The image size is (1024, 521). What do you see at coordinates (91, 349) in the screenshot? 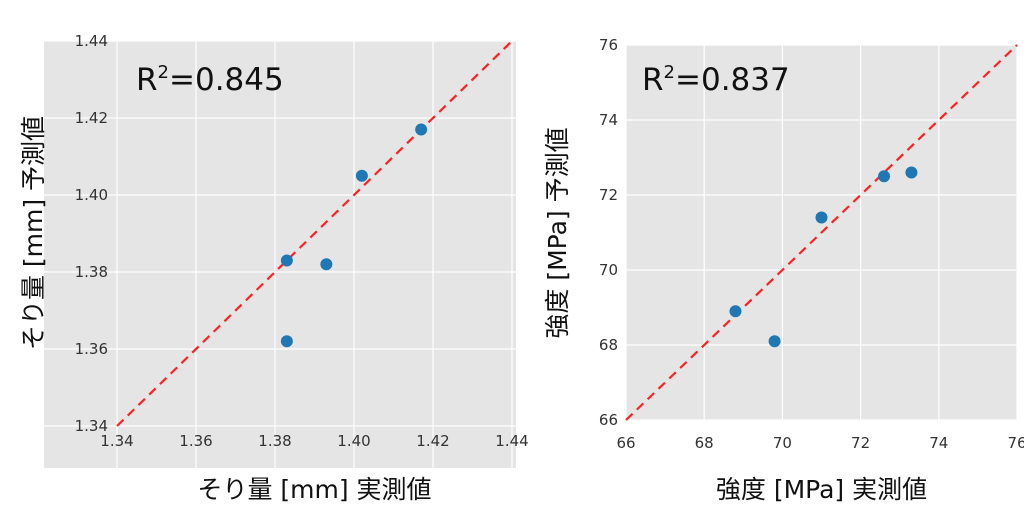
I see `y-tick-label: 1.36` at bounding box center [91, 349].